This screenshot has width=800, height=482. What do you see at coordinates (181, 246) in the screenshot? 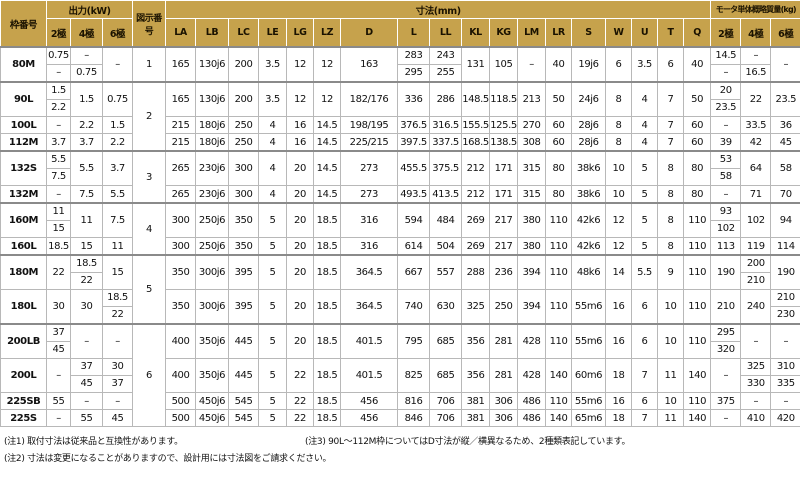
I see `cell: 300` at bounding box center [181, 246].